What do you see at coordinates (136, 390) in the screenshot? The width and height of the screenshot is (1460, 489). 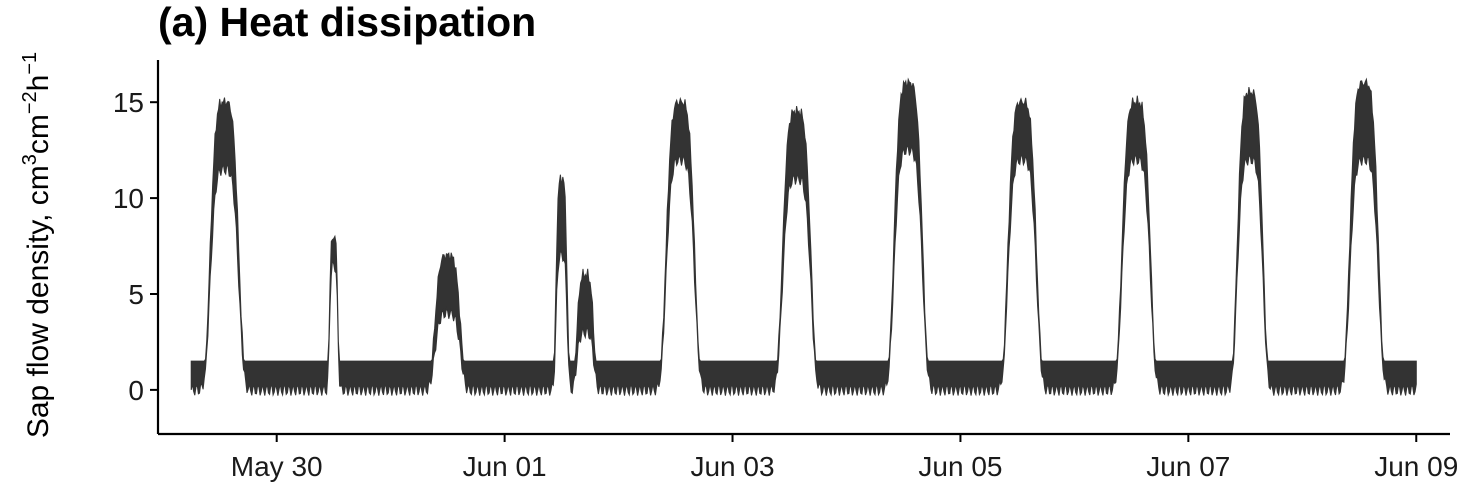 I see `y-tick-label: 0` at bounding box center [136, 390].